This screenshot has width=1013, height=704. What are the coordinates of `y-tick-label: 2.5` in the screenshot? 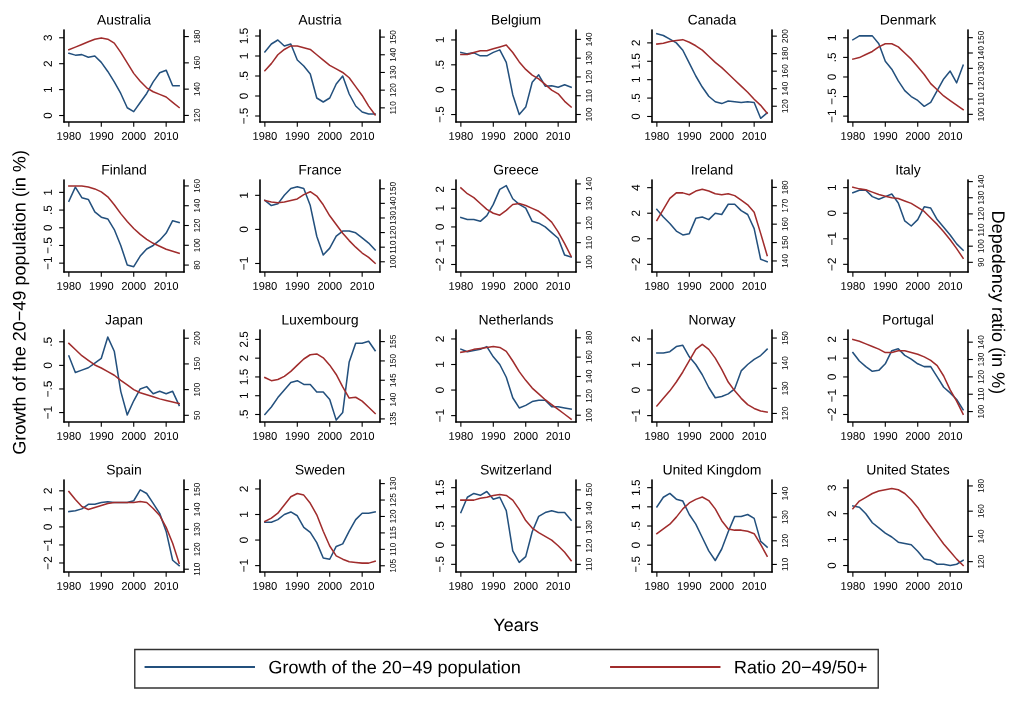 It's located at (243, 339).